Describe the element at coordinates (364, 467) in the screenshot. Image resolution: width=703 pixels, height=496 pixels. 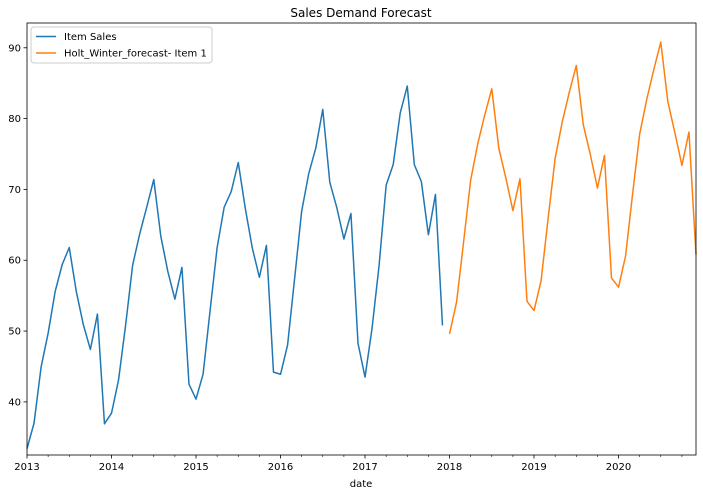
I see `x-tick-label: 2017` at that location.